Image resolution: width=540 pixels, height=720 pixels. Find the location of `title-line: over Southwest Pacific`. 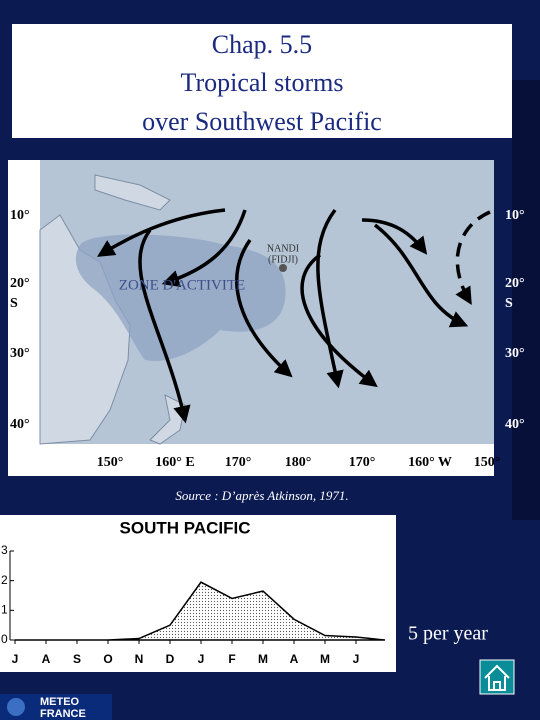

title-line: over Southwest Pacific is located at coordinates (262, 121).